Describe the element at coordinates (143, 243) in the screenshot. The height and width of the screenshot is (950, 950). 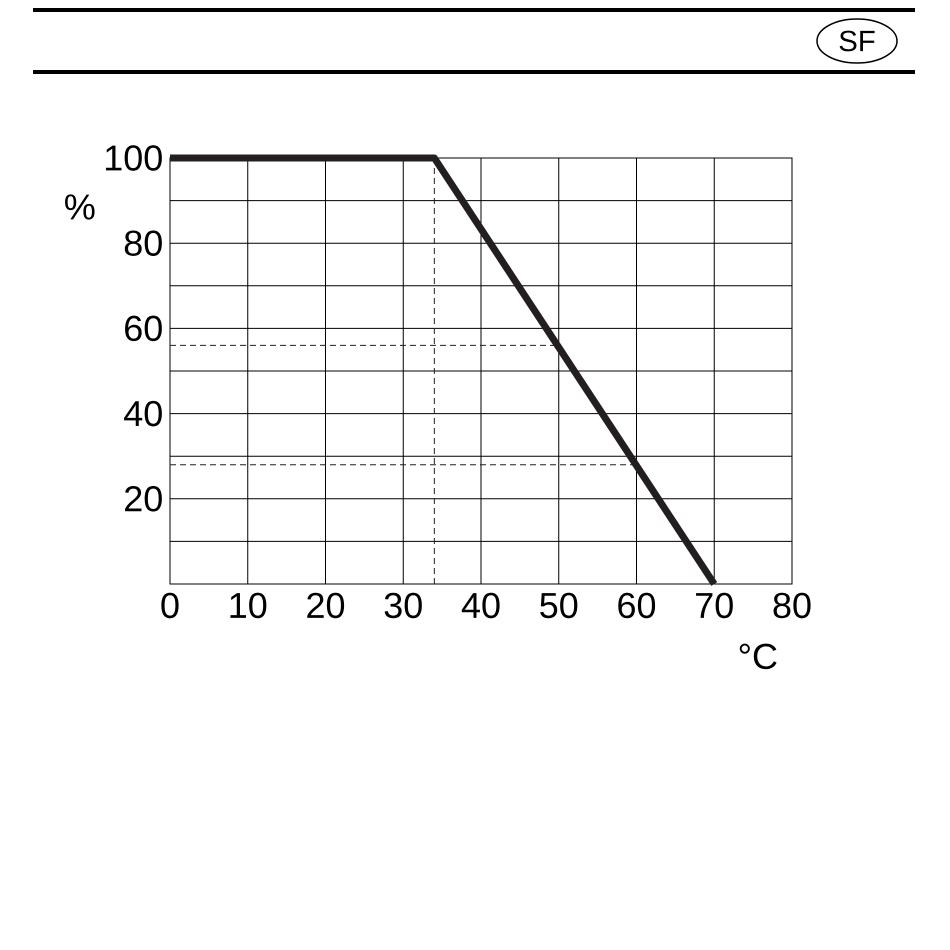
I see `y-tick-label: 80` at that location.